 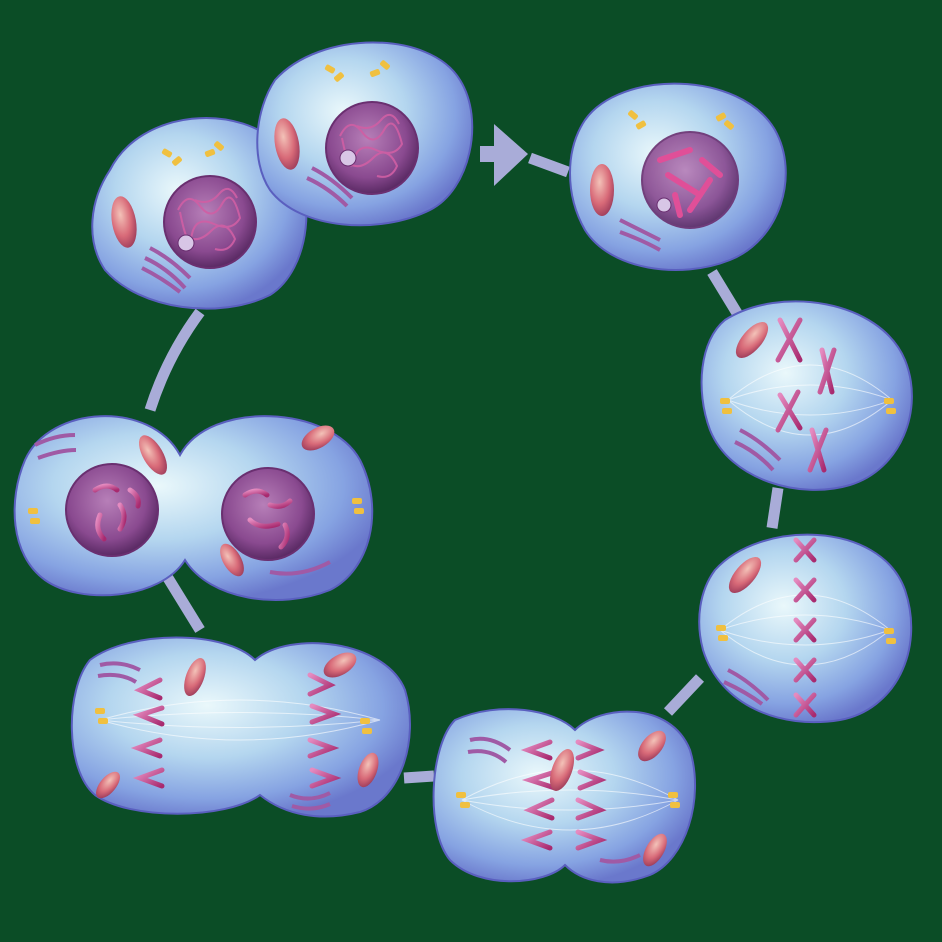 What do you see at coordinates (564, 796) in the screenshot?
I see `anaphase-cell` at bounding box center [564, 796].